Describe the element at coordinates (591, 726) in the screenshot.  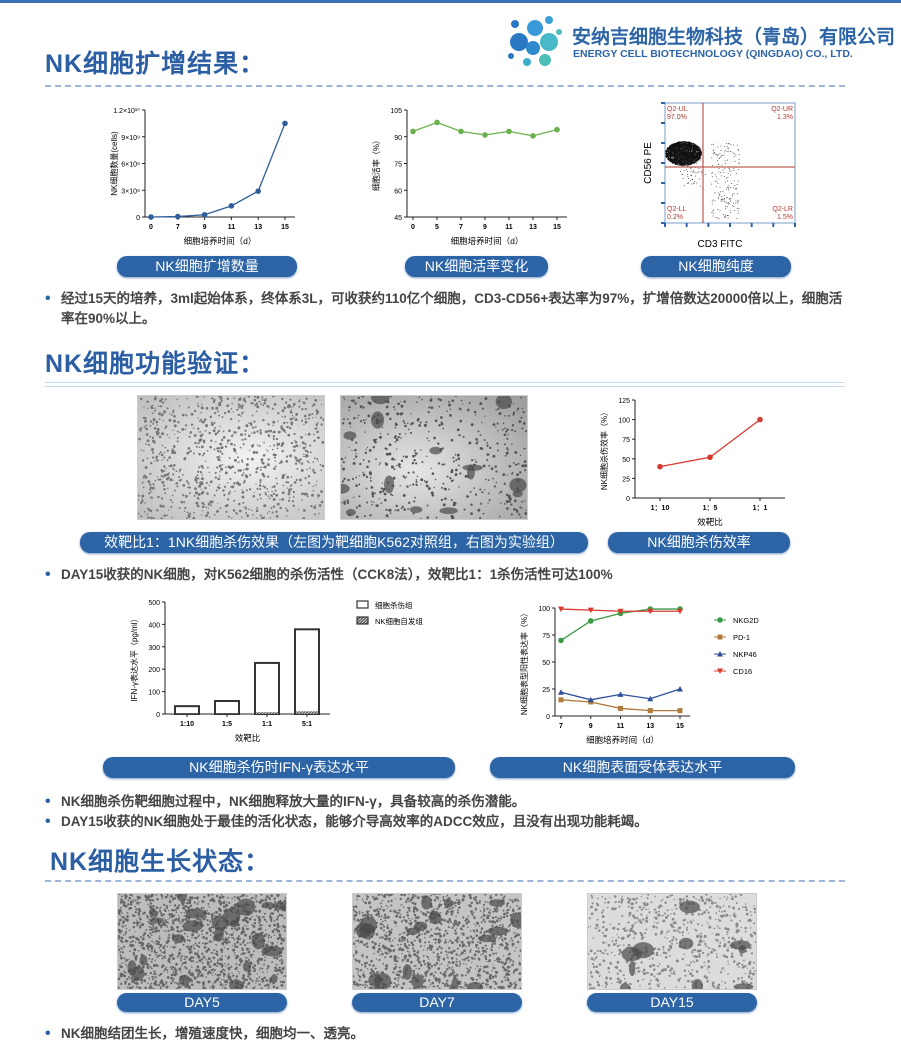
I see `x-tick-label: 9` at that location.